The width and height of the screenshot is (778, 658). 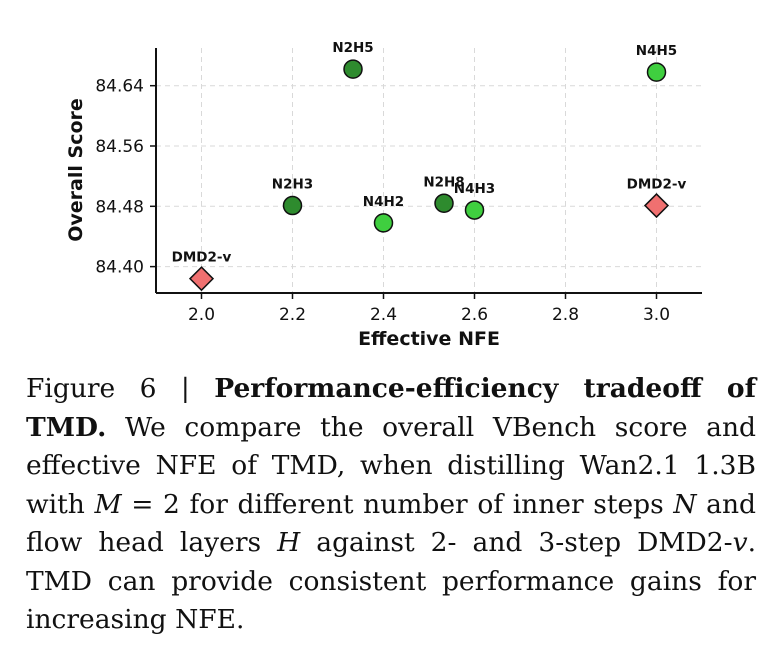 What do you see at coordinates (201, 315) in the screenshot?
I see `x-tick-label: 2.0` at bounding box center [201, 315].